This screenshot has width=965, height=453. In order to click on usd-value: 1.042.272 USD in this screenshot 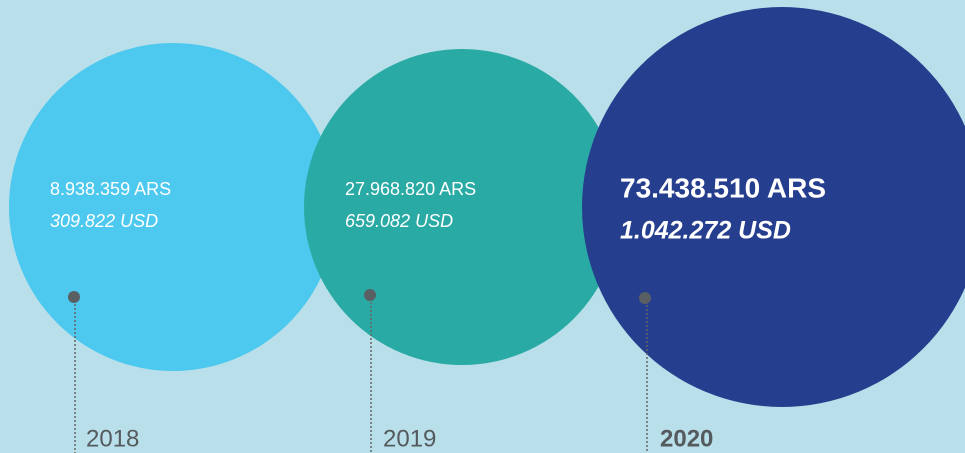, I will do `click(705, 231)`.